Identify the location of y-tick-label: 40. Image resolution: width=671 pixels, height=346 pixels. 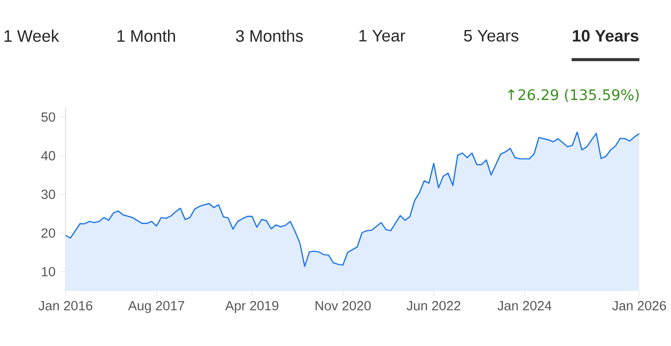
(48, 155).